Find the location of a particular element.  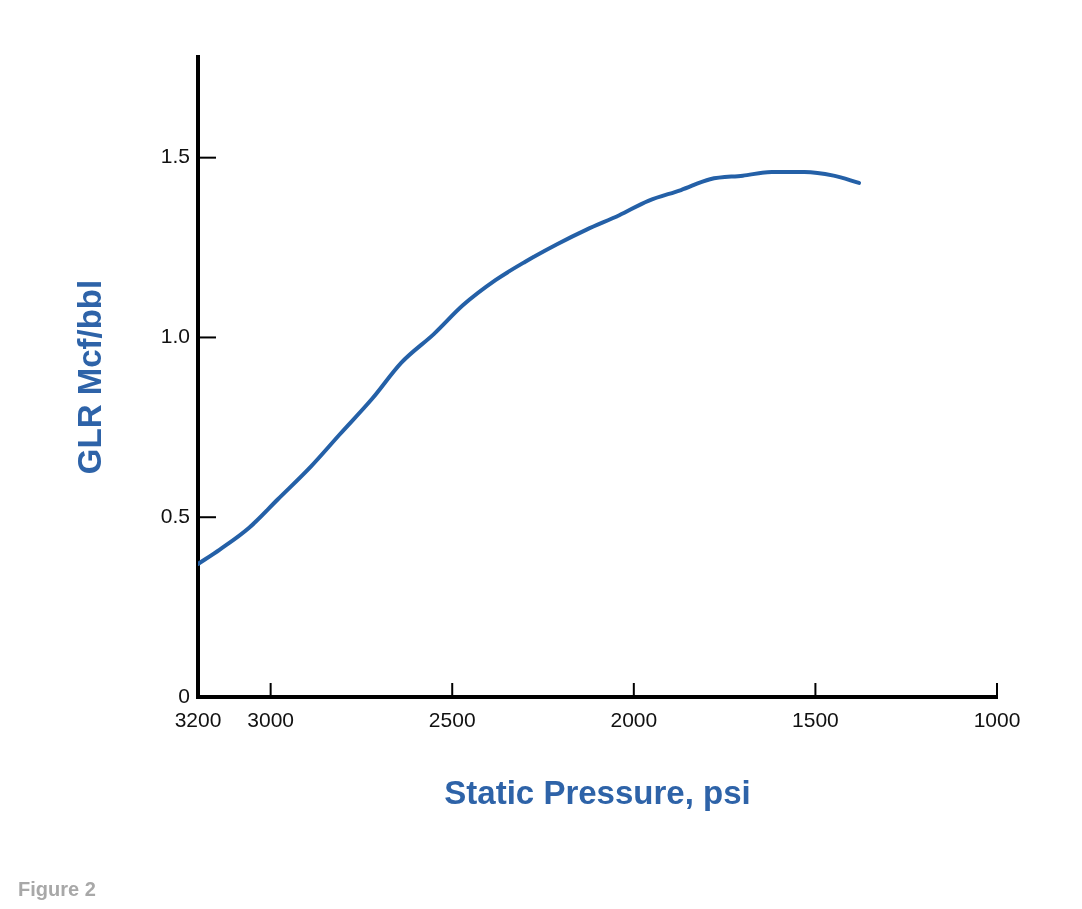

y-tick-label: 1.5 is located at coordinates (175, 156).